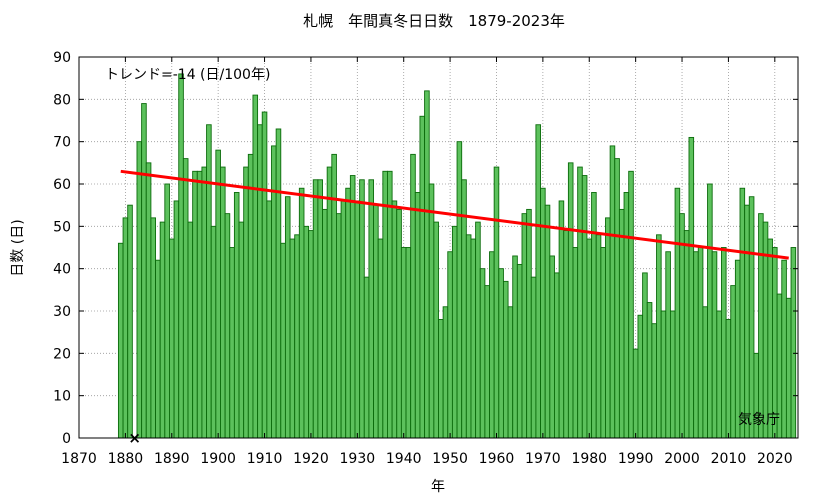 The image size is (833, 498). Describe the element at coordinates (454, 214) in the screenshot. I see `trend-line` at that location.